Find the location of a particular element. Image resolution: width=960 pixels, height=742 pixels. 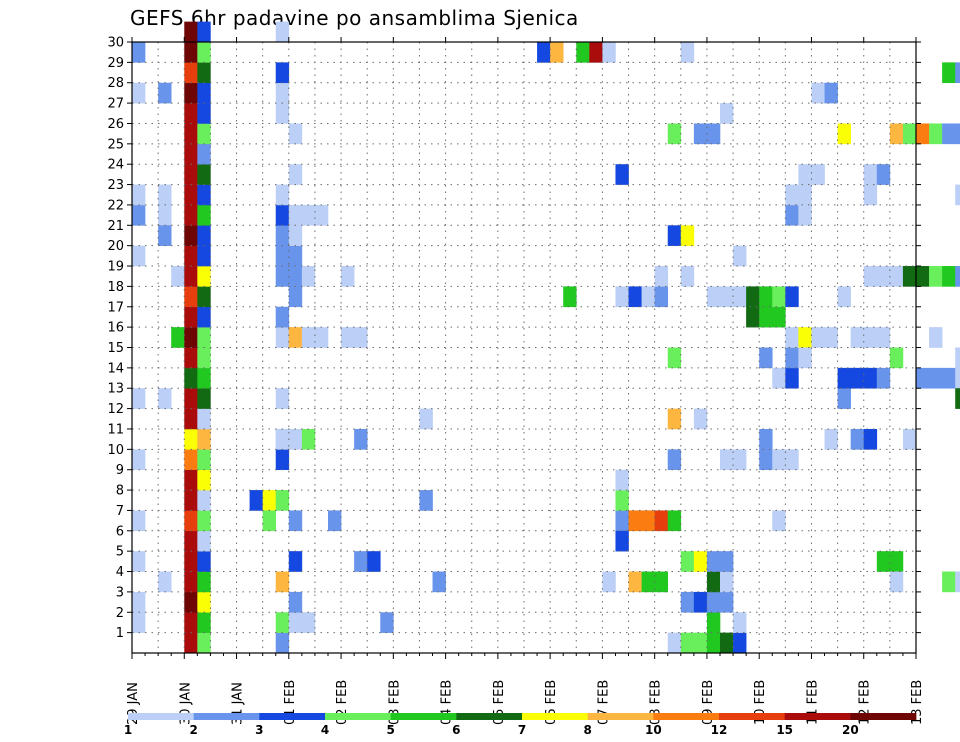

y-tick-label: 23 is located at coordinates (115, 185).